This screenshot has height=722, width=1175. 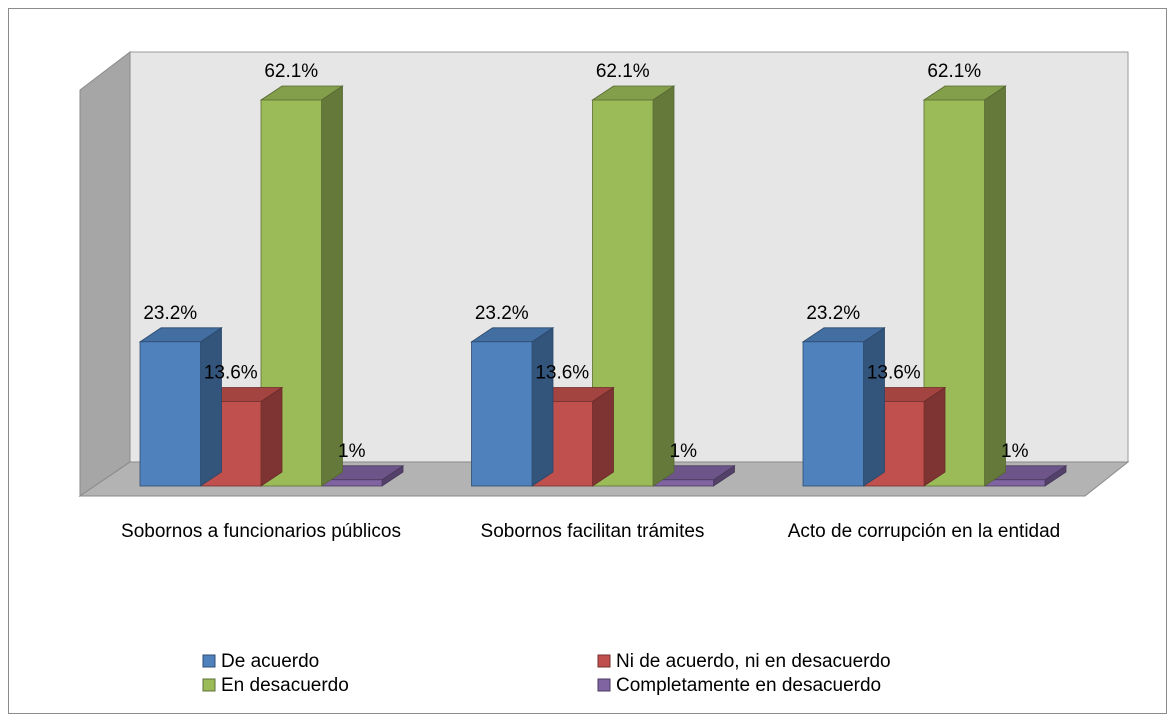 I want to click on legend-label: En desacuerdo, so click(x=285, y=685).